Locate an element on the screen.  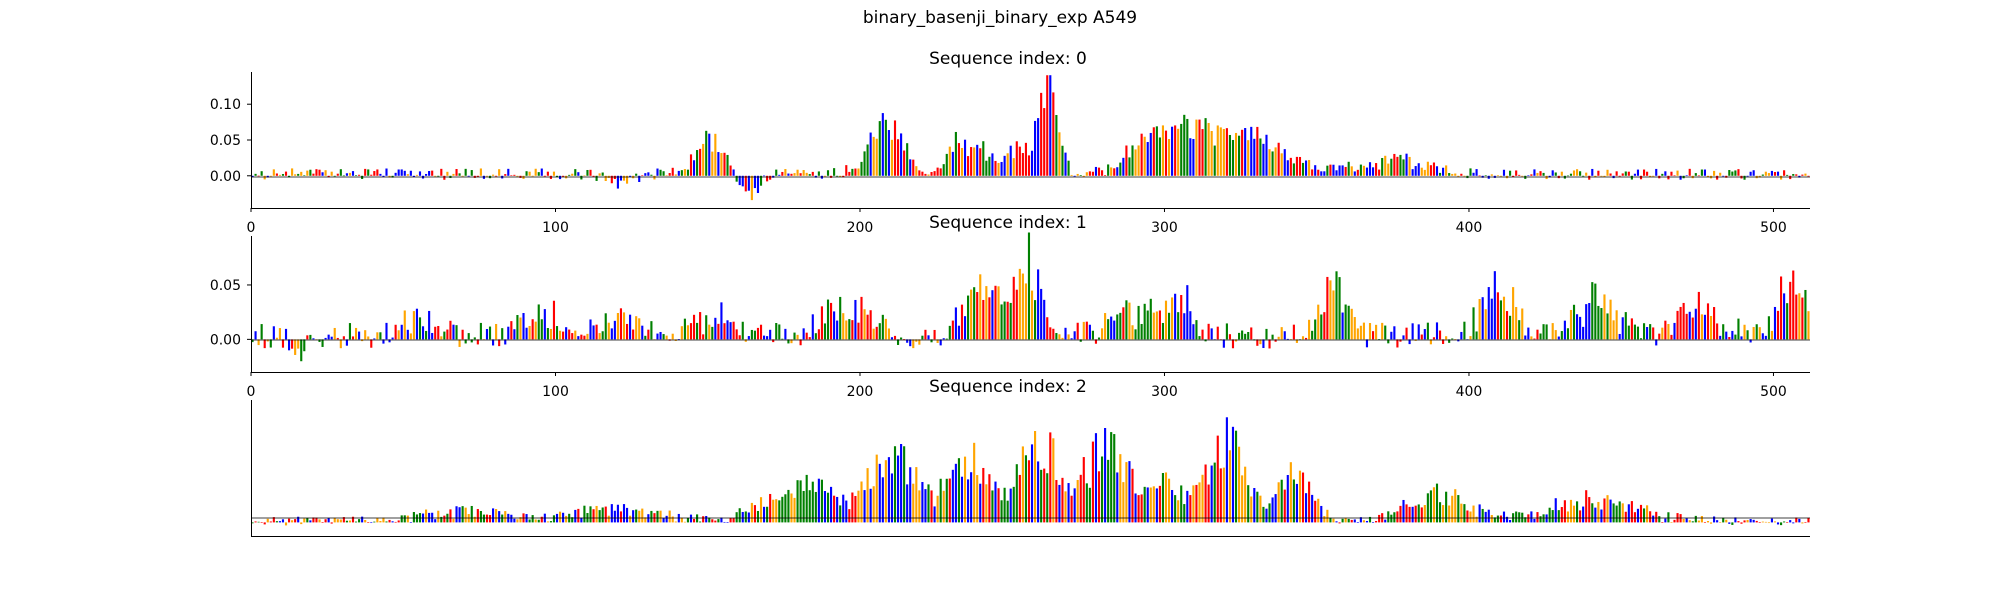
x-tick-label: 100 is located at coordinates (555, 228).